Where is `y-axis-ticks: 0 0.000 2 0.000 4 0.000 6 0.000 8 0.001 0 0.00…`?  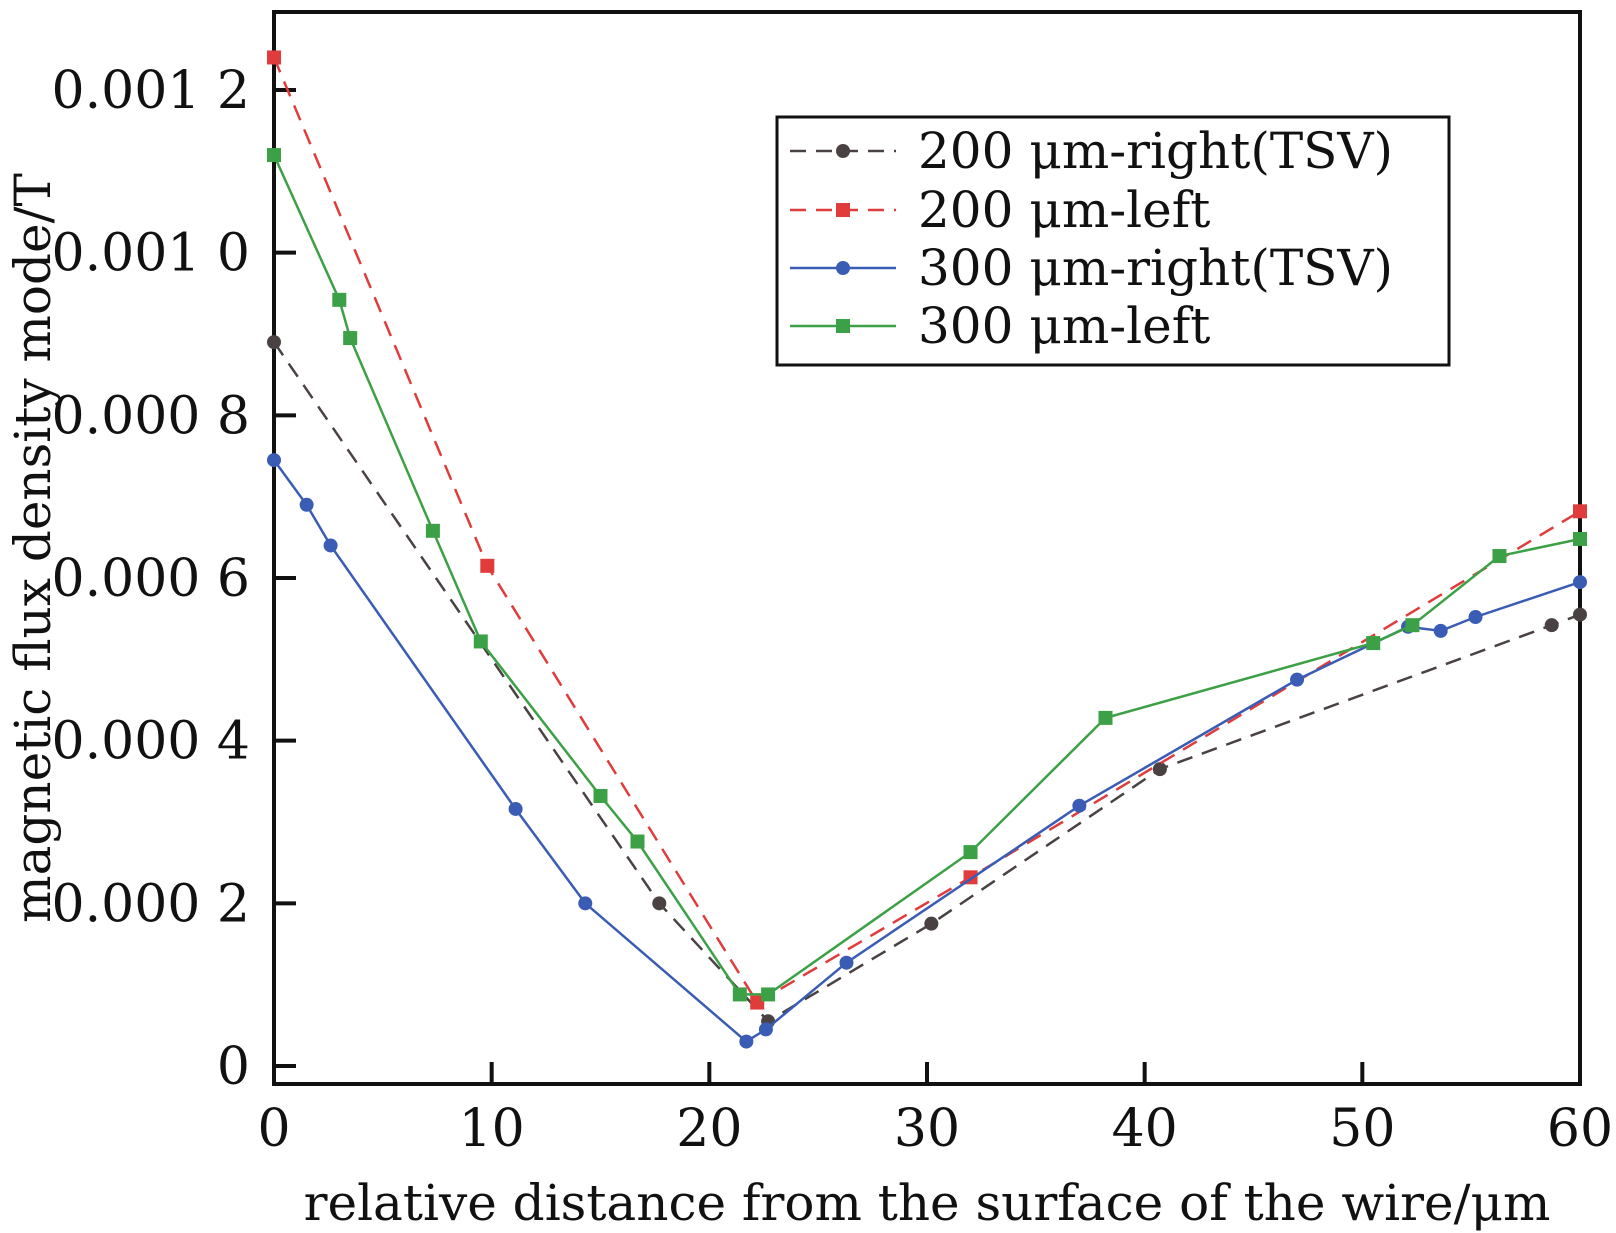
y-axis-ticks: 0 0.000 2 0.000 4 0.000 6 0.000 8 0.001 0 0.00… is located at coordinates (174, 579).